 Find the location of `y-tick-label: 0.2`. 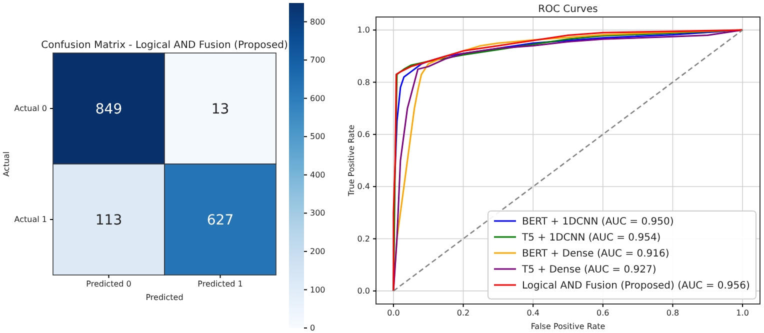

y-tick-label: 0.2 is located at coordinates (363, 239).